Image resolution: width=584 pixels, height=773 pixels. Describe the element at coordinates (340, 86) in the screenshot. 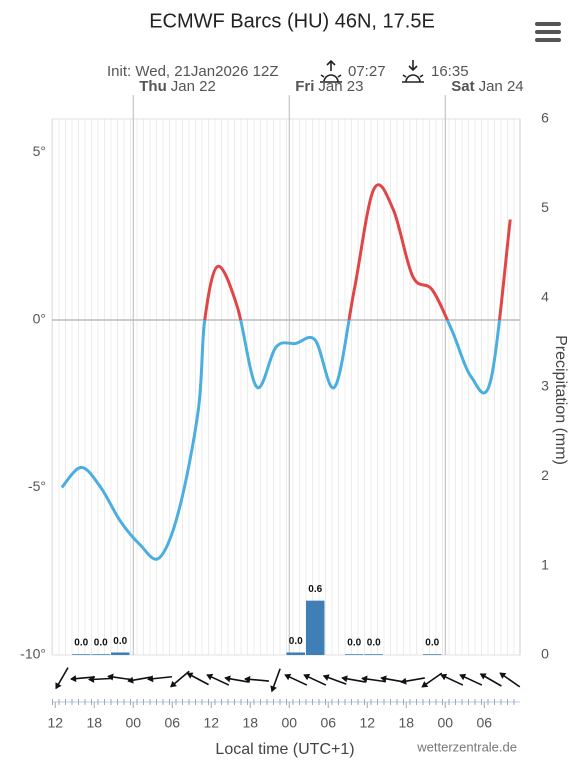

I see `day-date: Jan 23` at that location.